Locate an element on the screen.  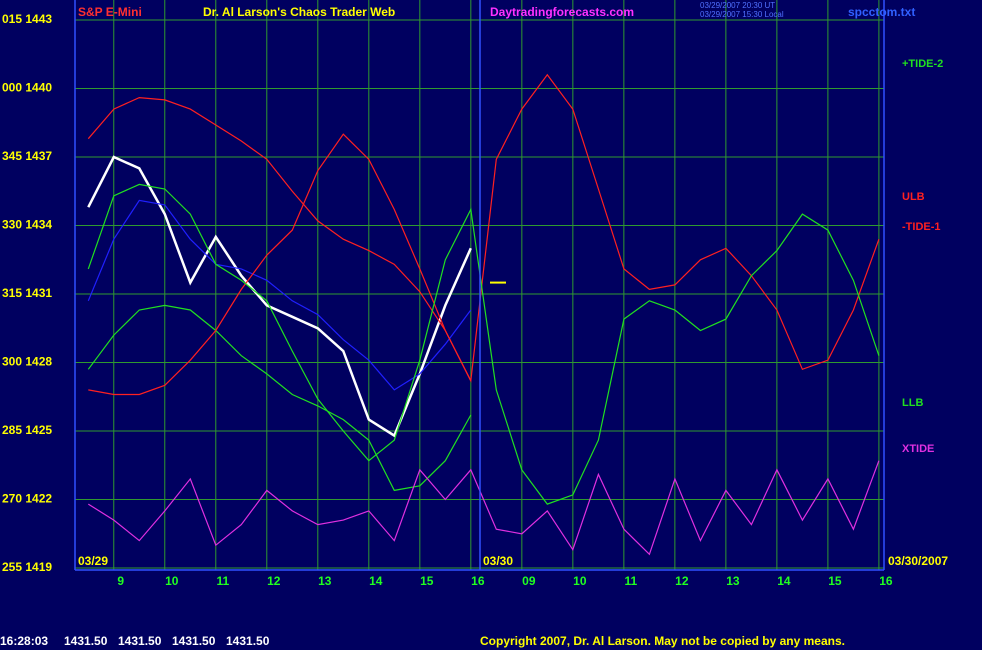
y-tick-label: 315 1431 is located at coordinates (27, 293).